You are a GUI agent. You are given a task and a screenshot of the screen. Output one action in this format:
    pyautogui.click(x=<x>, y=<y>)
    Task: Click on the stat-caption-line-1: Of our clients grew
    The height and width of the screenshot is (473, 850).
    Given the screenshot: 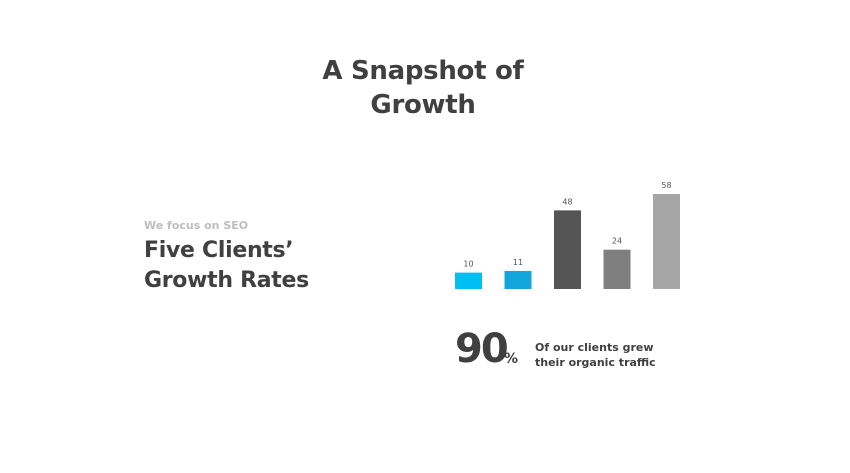 What is the action you would take?
    pyautogui.click(x=594, y=347)
    